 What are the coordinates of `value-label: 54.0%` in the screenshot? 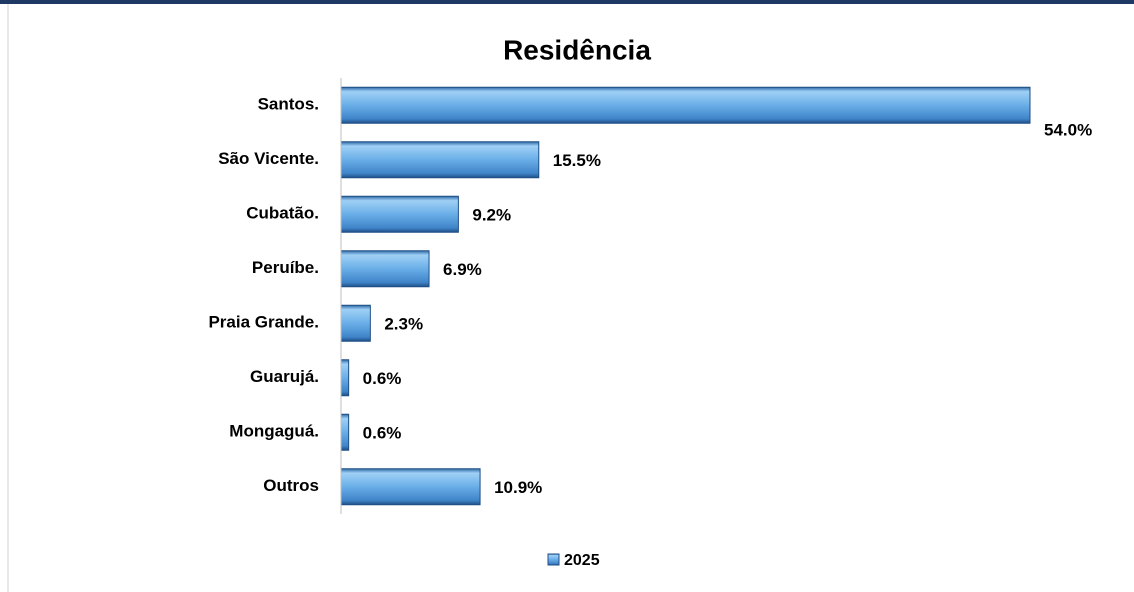 It's located at (1068, 130).